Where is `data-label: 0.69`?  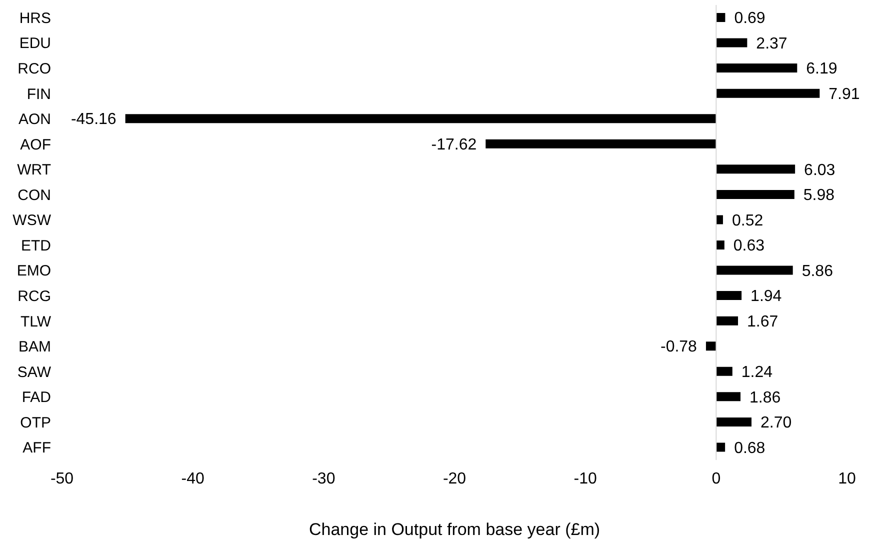 data-label: 0.69 is located at coordinates (750, 19).